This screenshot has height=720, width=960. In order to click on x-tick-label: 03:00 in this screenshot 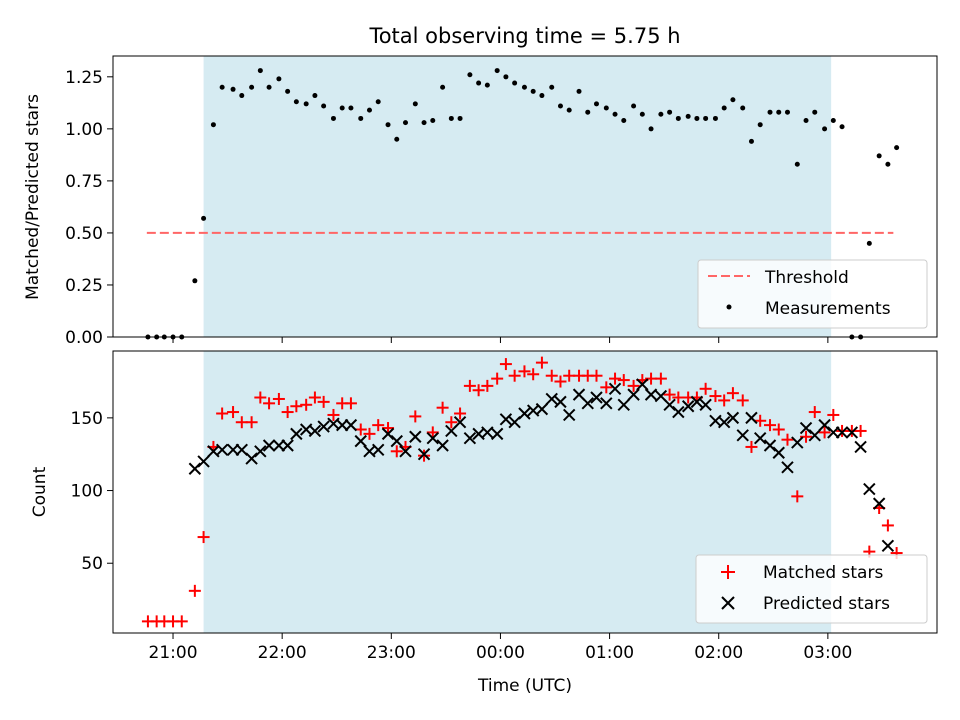, I will do `click(827, 653)`.